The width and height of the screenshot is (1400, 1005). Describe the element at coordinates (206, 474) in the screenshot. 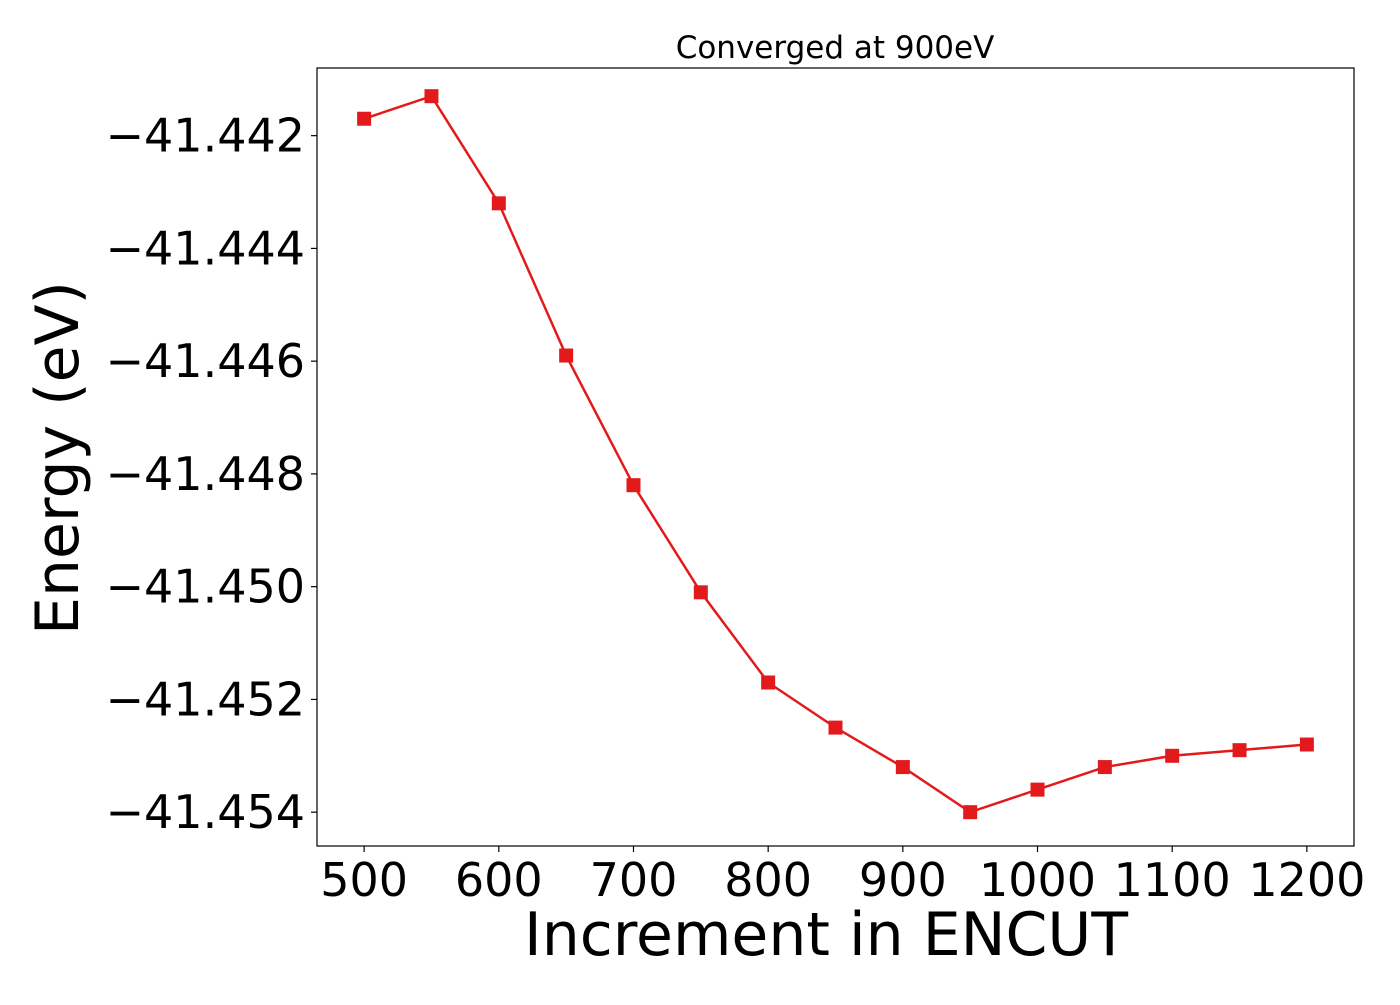

I see `y-tick-label: −41.448` at that location.